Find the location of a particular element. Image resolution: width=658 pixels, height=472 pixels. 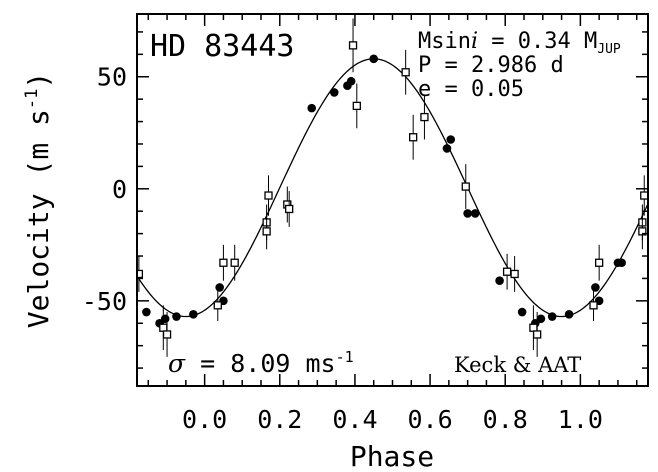

sigma-exponent: -1 is located at coordinates (345, 357).